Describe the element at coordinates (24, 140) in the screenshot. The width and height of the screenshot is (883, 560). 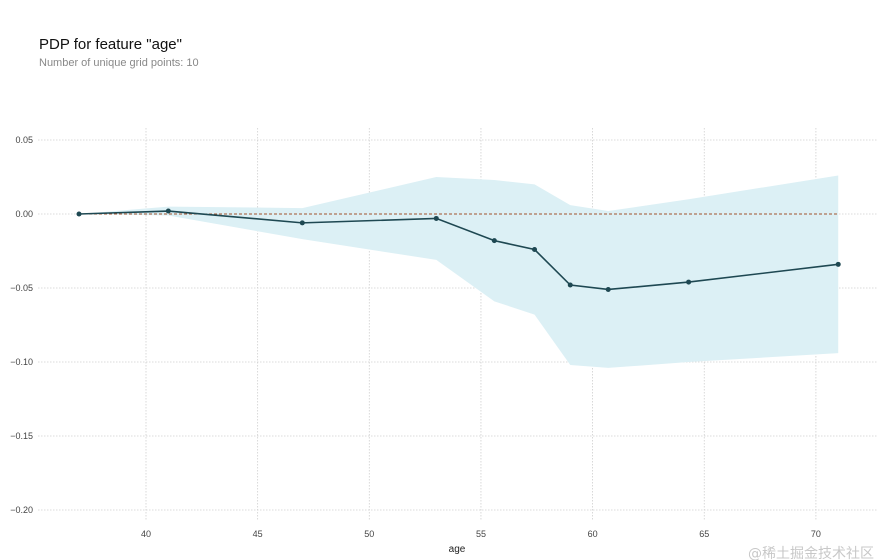
I see `y-tick-label: 0.05` at that location.